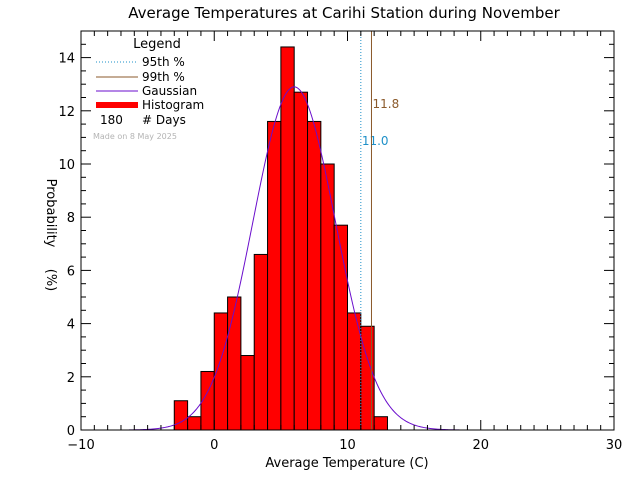  What do you see at coordinates (347, 445) in the screenshot?
I see `x-tick-label: 10` at bounding box center [347, 445].